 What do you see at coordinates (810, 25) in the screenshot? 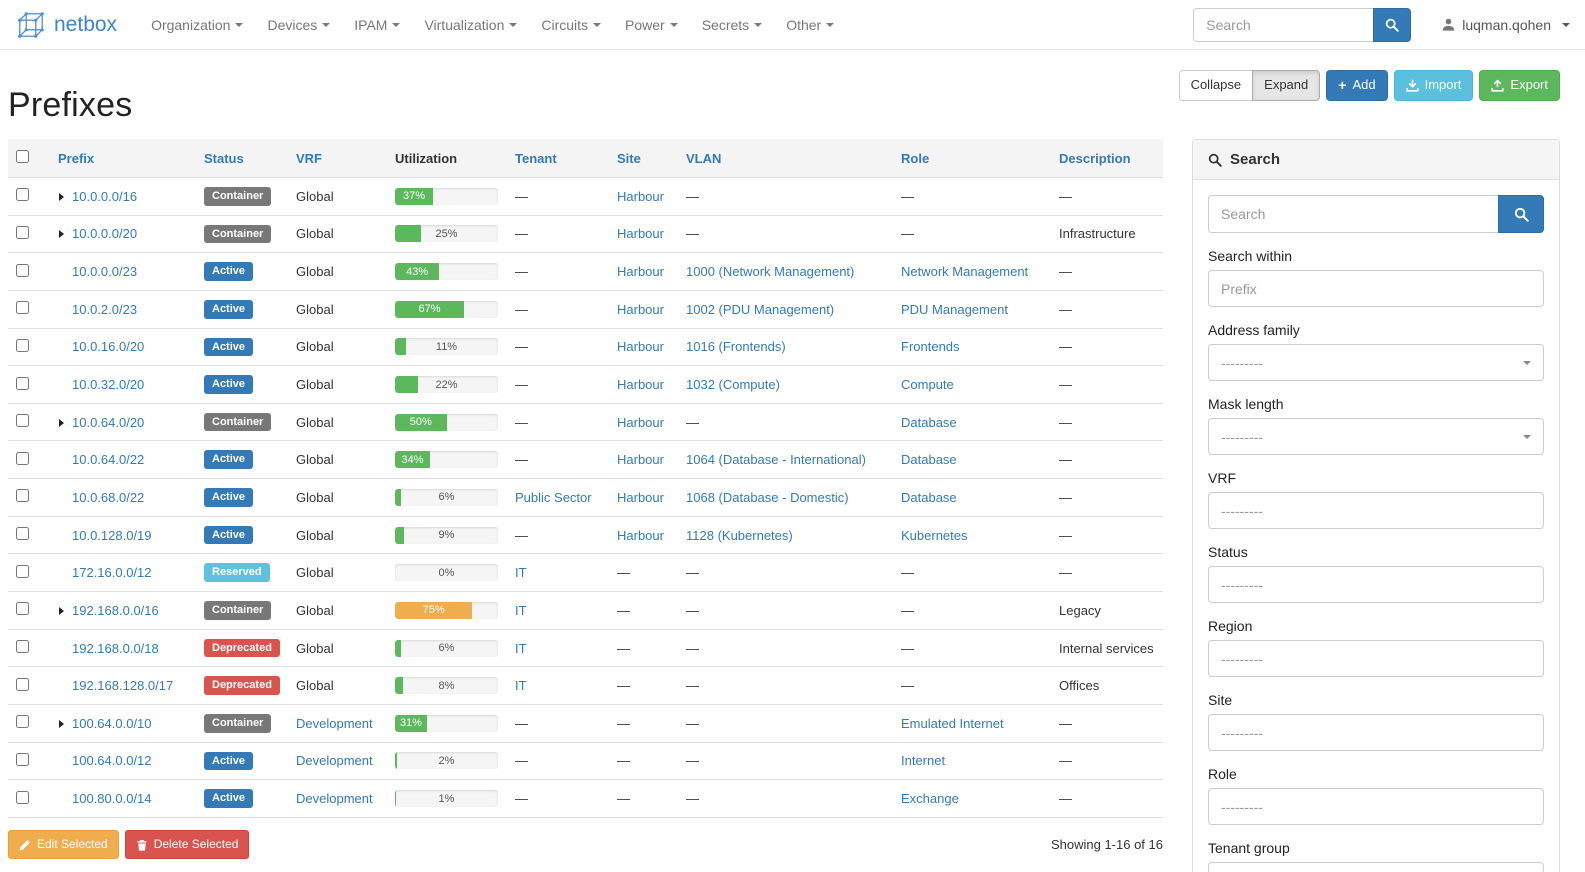
I see `nav-menu-other: Other` at bounding box center [810, 25].